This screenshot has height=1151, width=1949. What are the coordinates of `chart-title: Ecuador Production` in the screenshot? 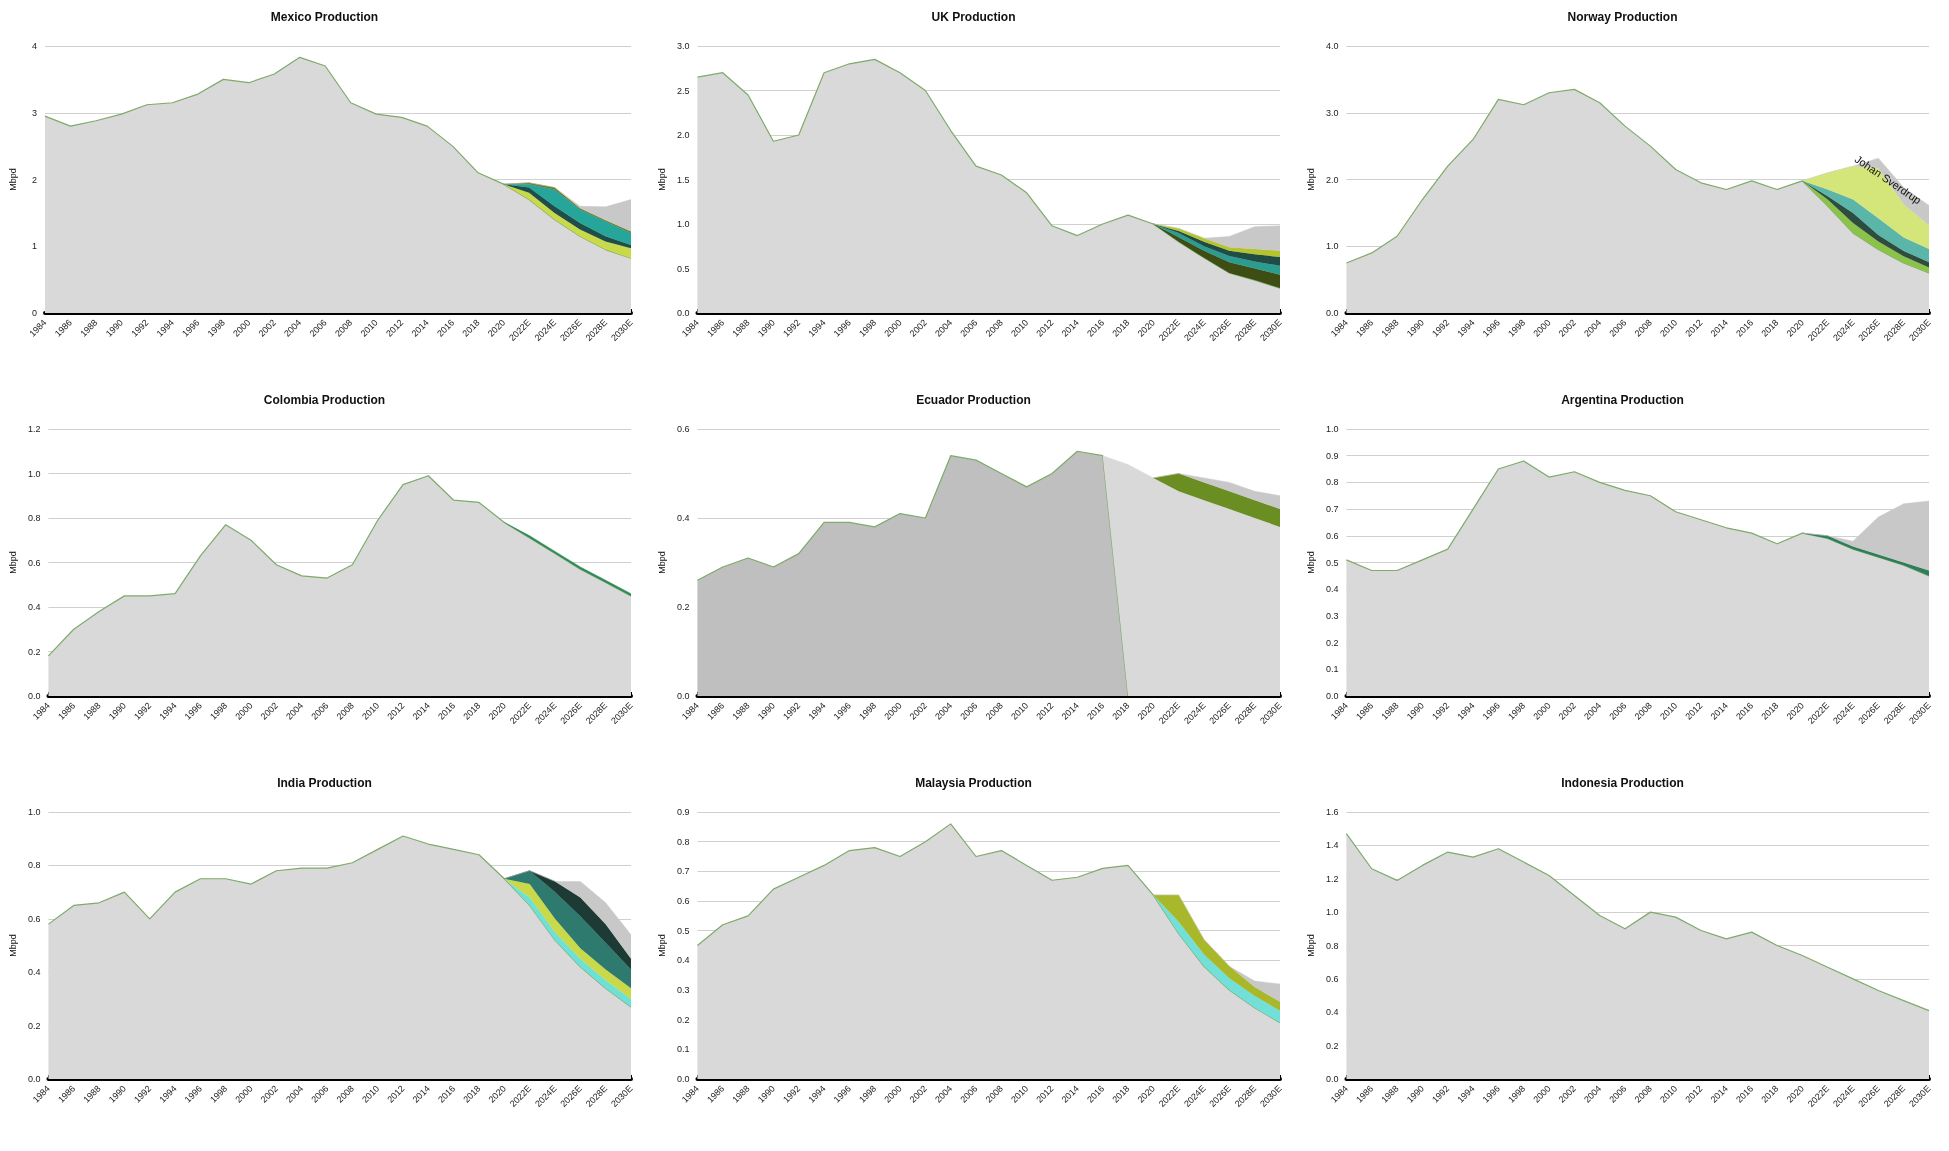 It's located at (973, 400).